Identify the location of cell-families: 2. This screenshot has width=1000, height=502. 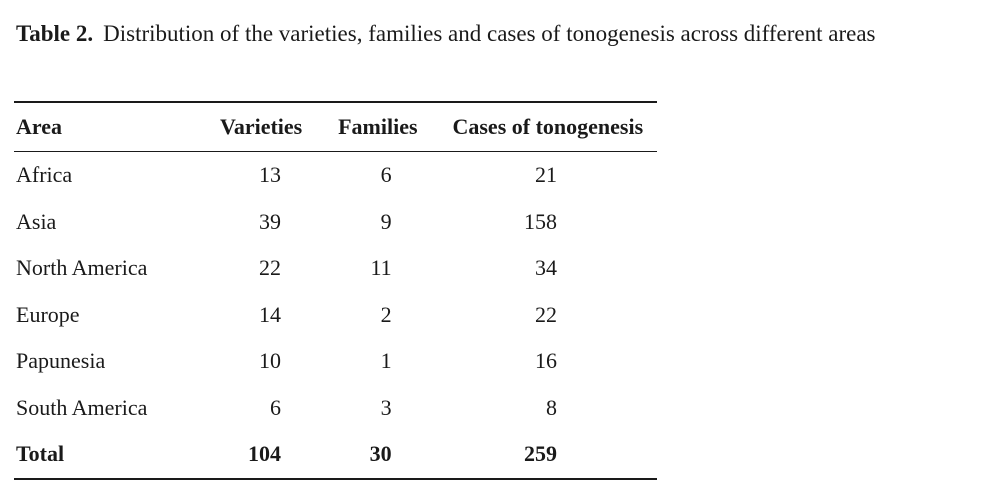
(386, 314).